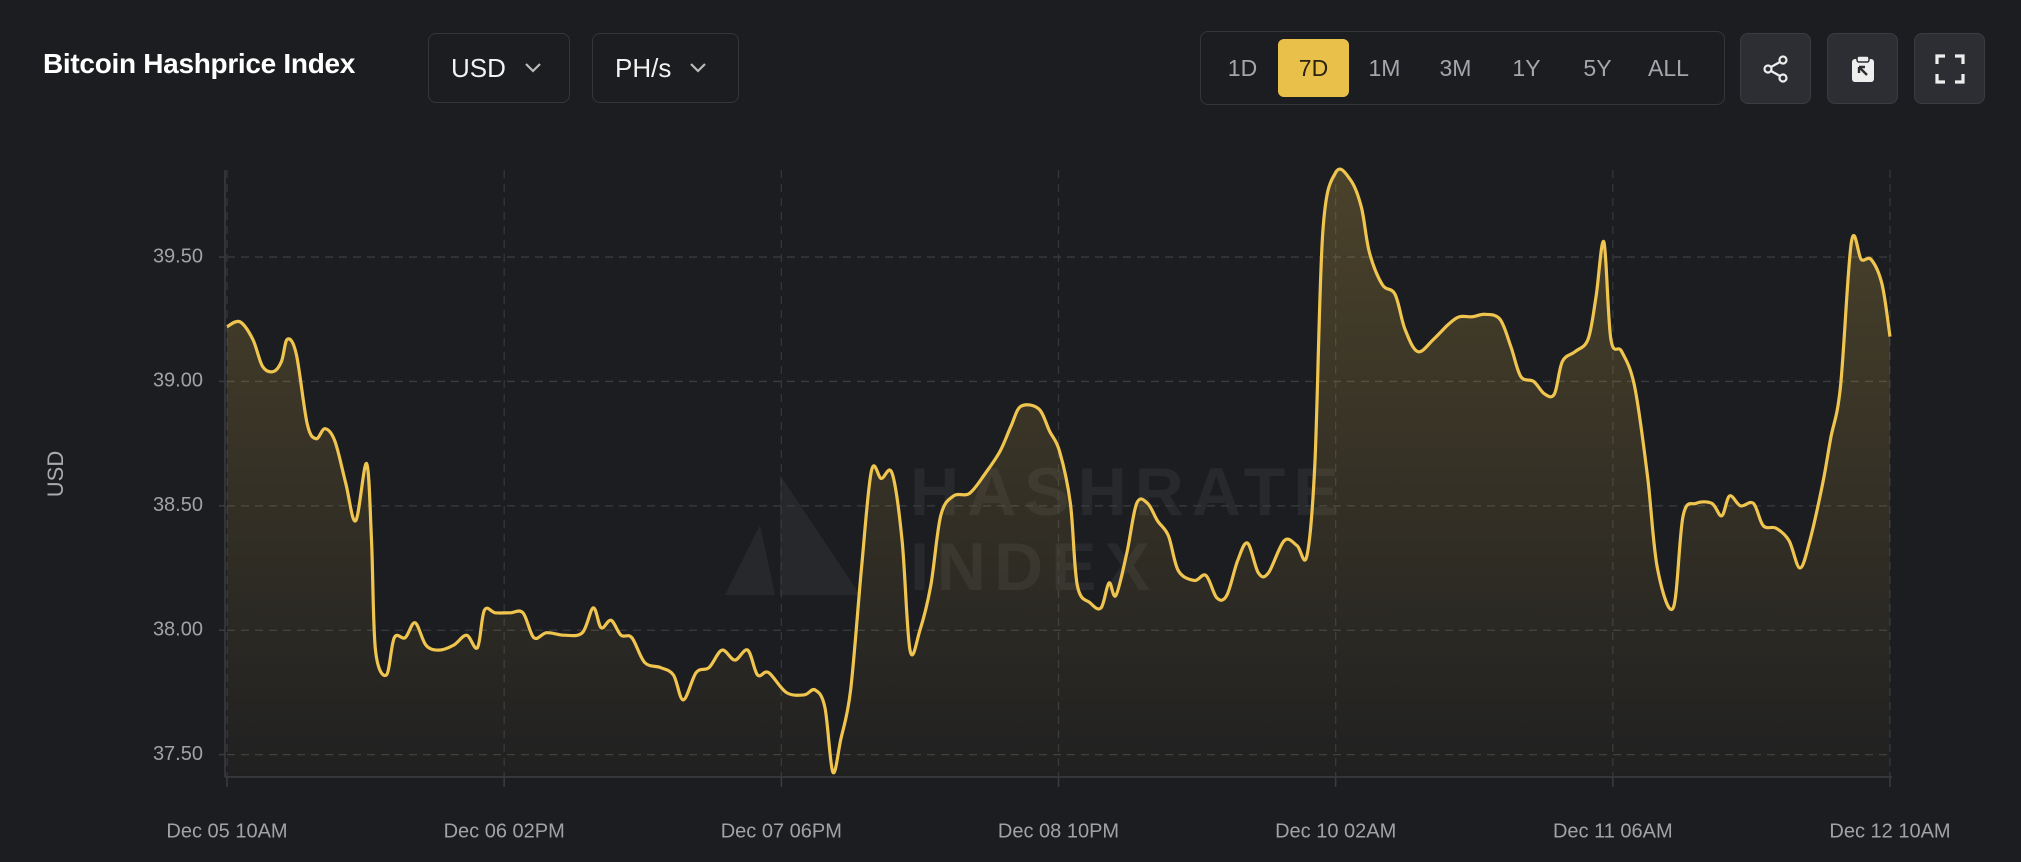 This screenshot has height=862, width=2021. What do you see at coordinates (178, 256) in the screenshot?
I see `y-tick-label: 39.50` at bounding box center [178, 256].